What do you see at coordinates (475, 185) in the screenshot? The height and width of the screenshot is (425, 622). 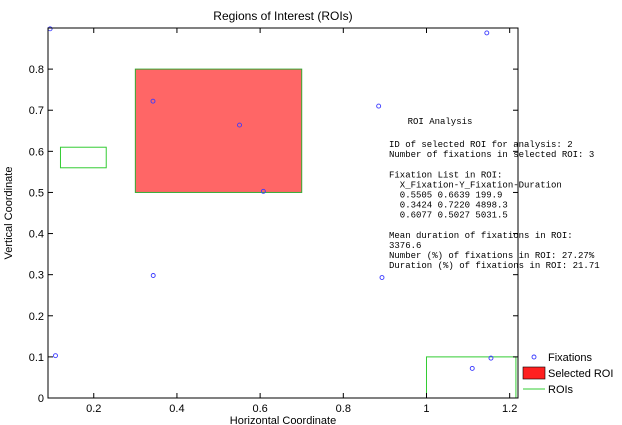 I see `annotation-line: X_Fixation-Y_Fixation-Duration` at bounding box center [475, 185].